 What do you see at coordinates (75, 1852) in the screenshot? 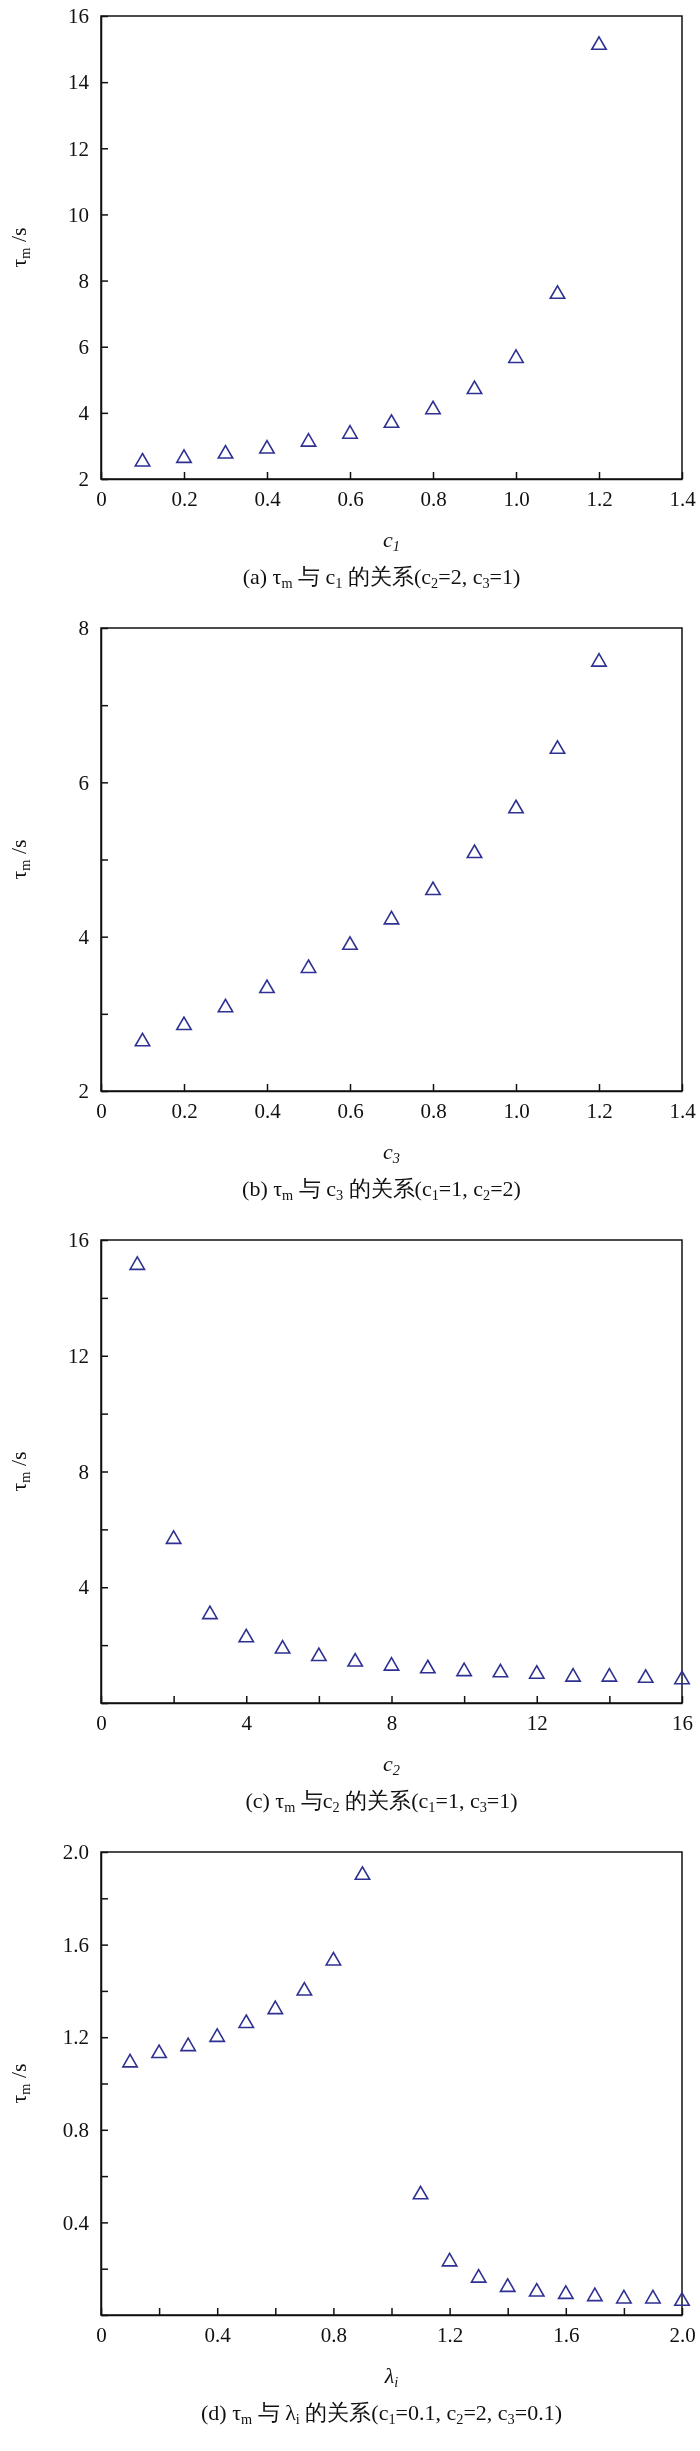
I see `y-tick-label: 2.0` at bounding box center [75, 1852].